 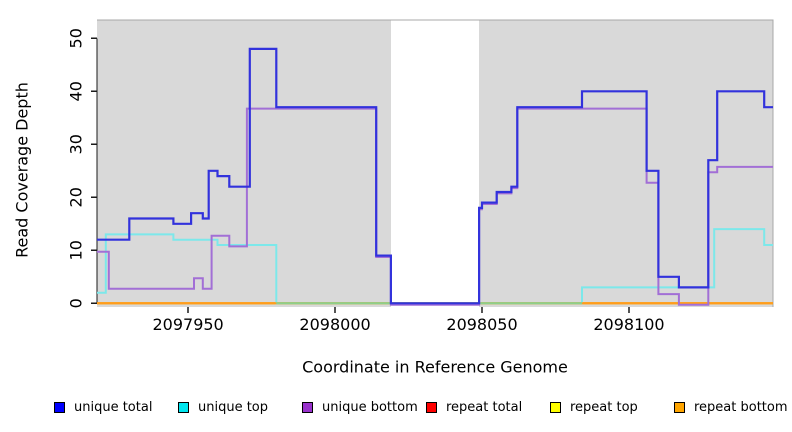 What do you see at coordinates (22, 170) in the screenshot?
I see `y-axis-label-text: Read Coverage Depth` at bounding box center [22, 170].